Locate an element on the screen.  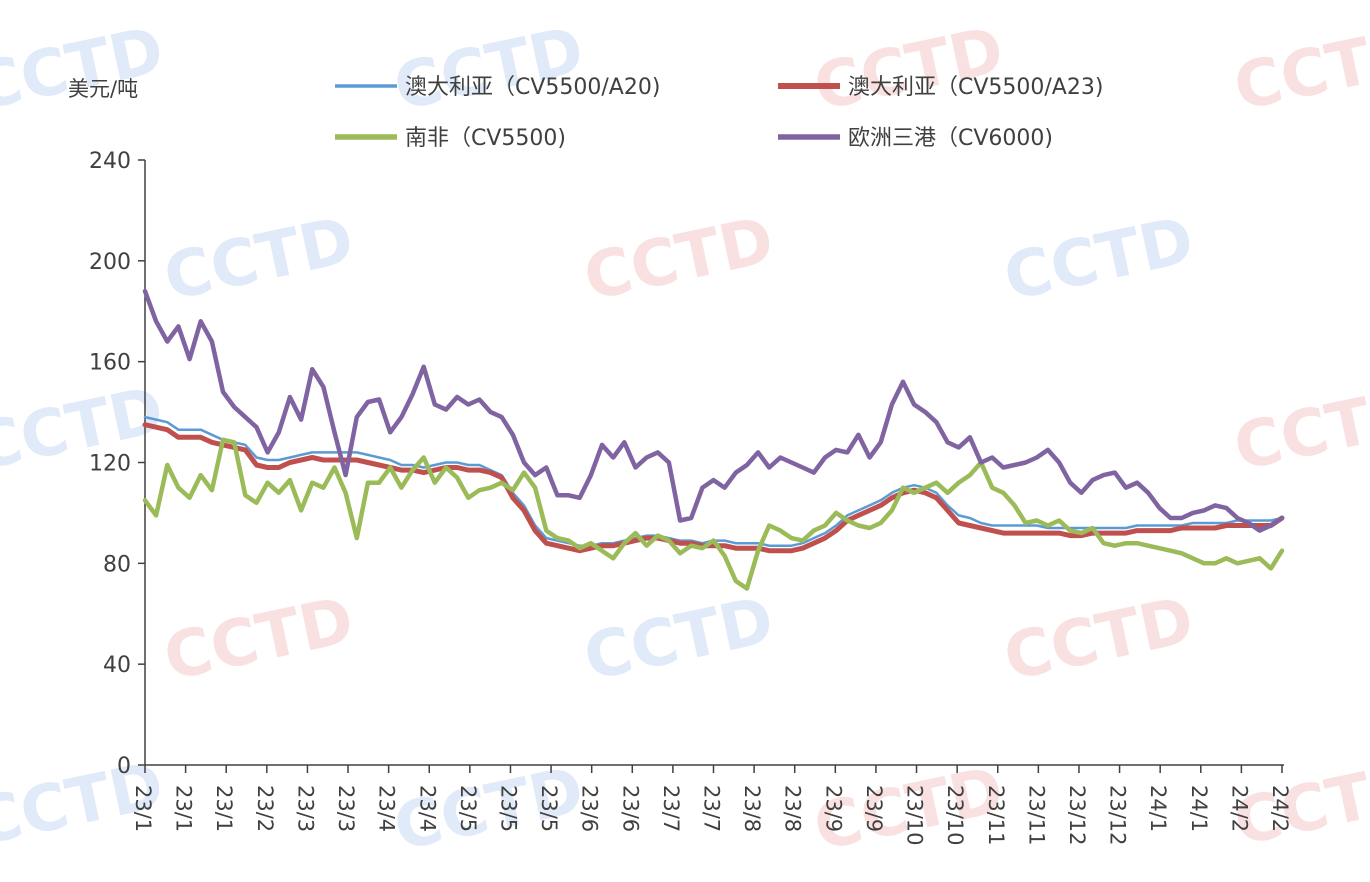
y-tick-label: 0 is located at coordinates (124, 766).